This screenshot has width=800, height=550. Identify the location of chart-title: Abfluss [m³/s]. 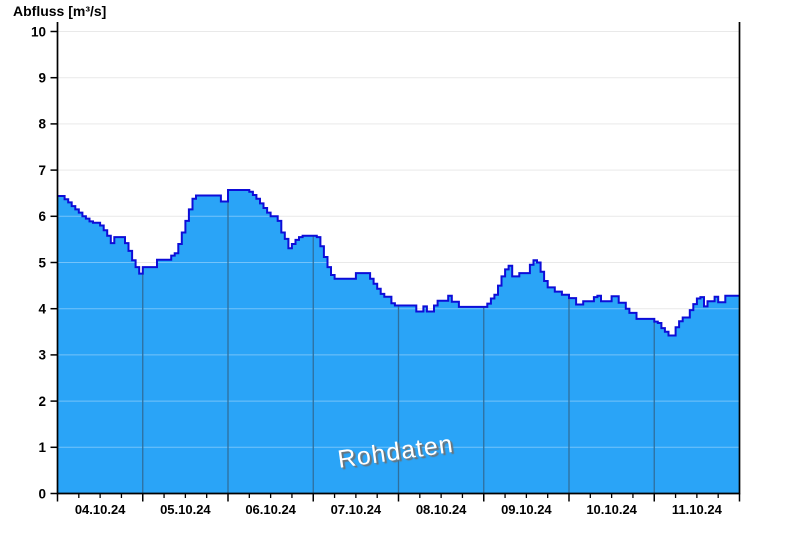
(60, 11).